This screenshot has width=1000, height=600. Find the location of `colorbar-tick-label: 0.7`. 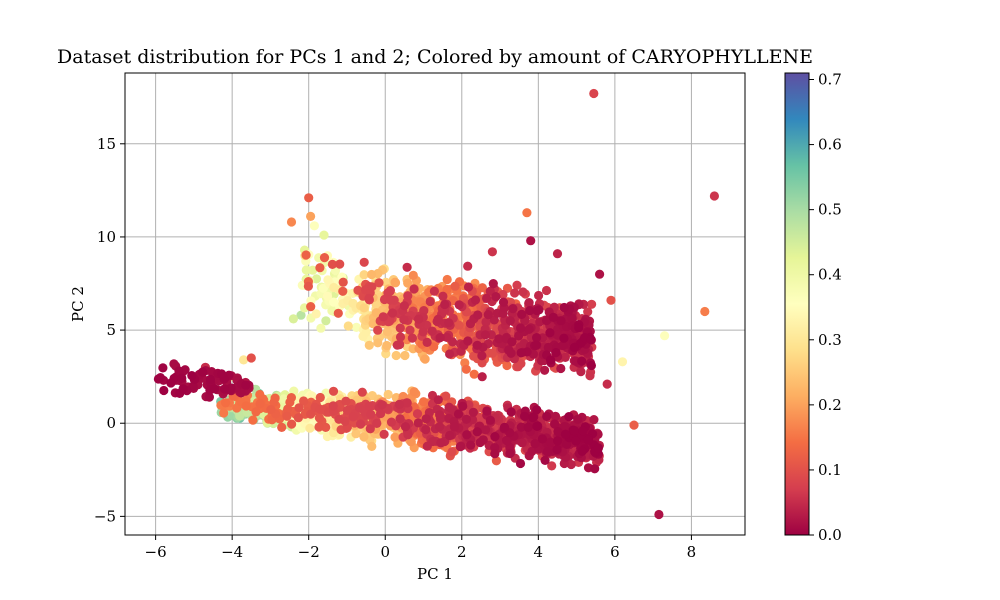

colorbar-tick-label: 0.7 is located at coordinates (830, 80).